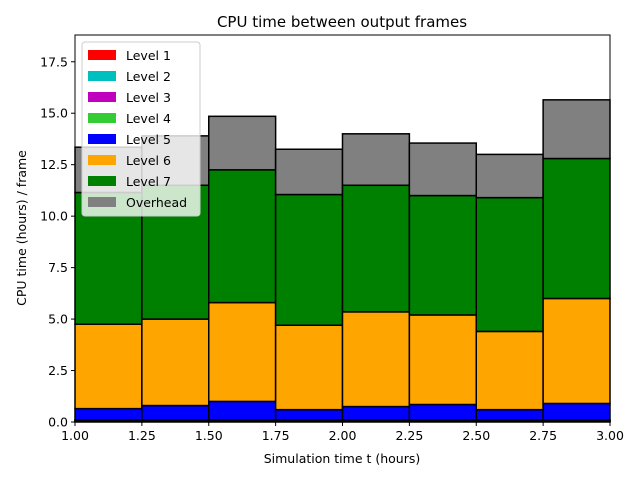  Describe the element at coordinates (276, 435) in the screenshot. I see `x-tick-label: 1.75` at that location.